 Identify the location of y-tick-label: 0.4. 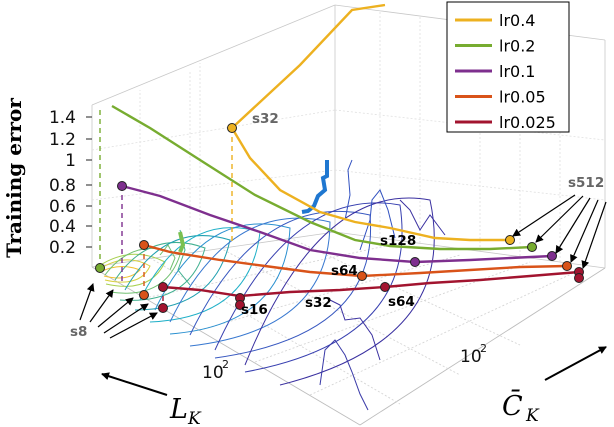
(62, 227).